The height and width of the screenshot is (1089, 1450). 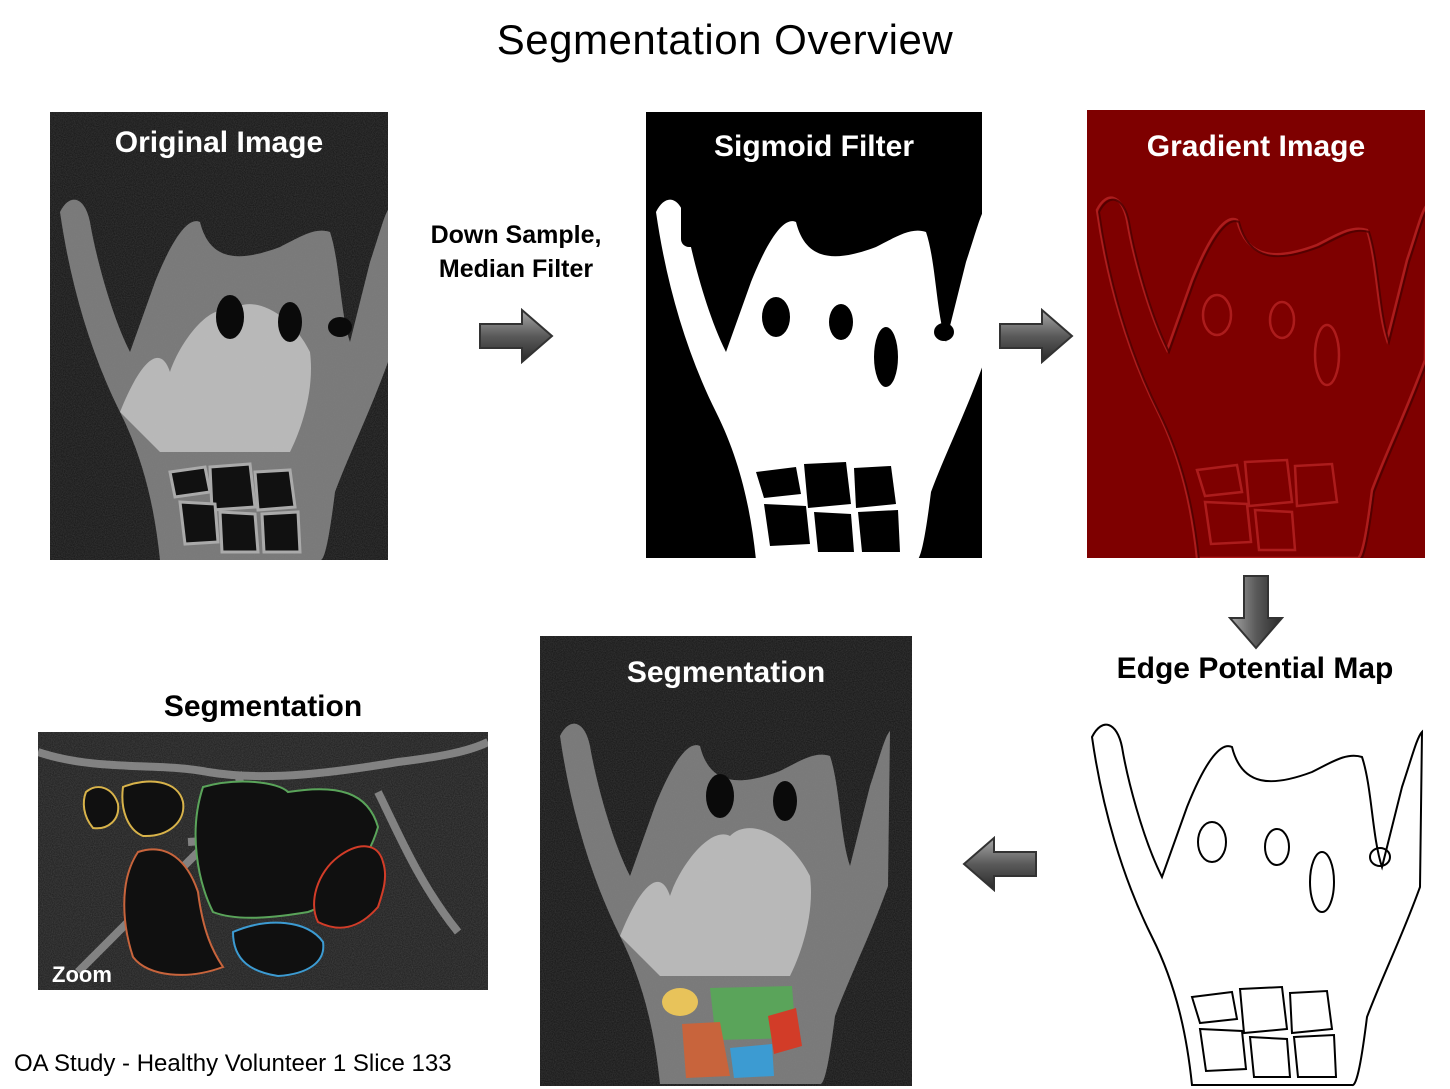 I want to click on zoom-segmentation-graphic, so click(x=263, y=861).